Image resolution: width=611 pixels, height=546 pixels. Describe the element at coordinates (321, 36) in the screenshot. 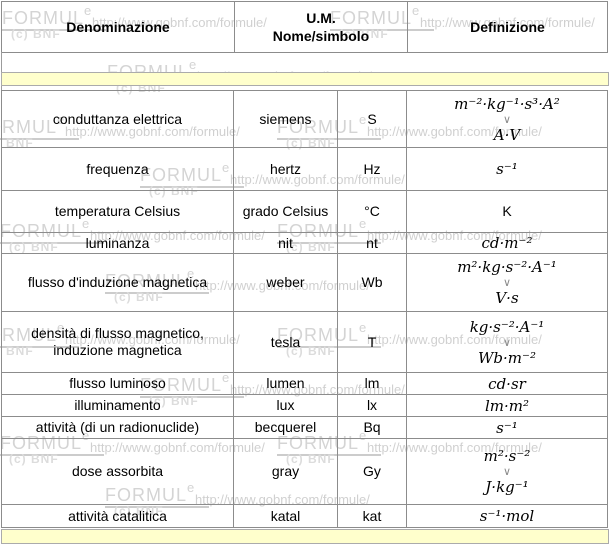

I see `header-nome-simbolo-label: Nome/simbolo` at that location.